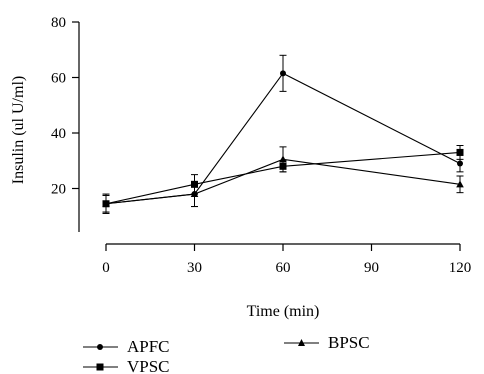 This screenshot has height=374, width=484. What do you see at coordinates (349, 342) in the screenshot?
I see `legend-label-bpsc: BPSC` at bounding box center [349, 342].